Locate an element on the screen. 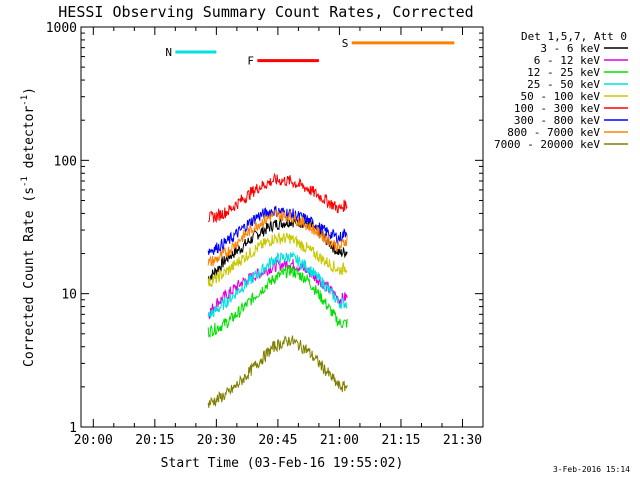 The image size is (640, 480). x-tick-label: 20:45 is located at coordinates (277, 440).